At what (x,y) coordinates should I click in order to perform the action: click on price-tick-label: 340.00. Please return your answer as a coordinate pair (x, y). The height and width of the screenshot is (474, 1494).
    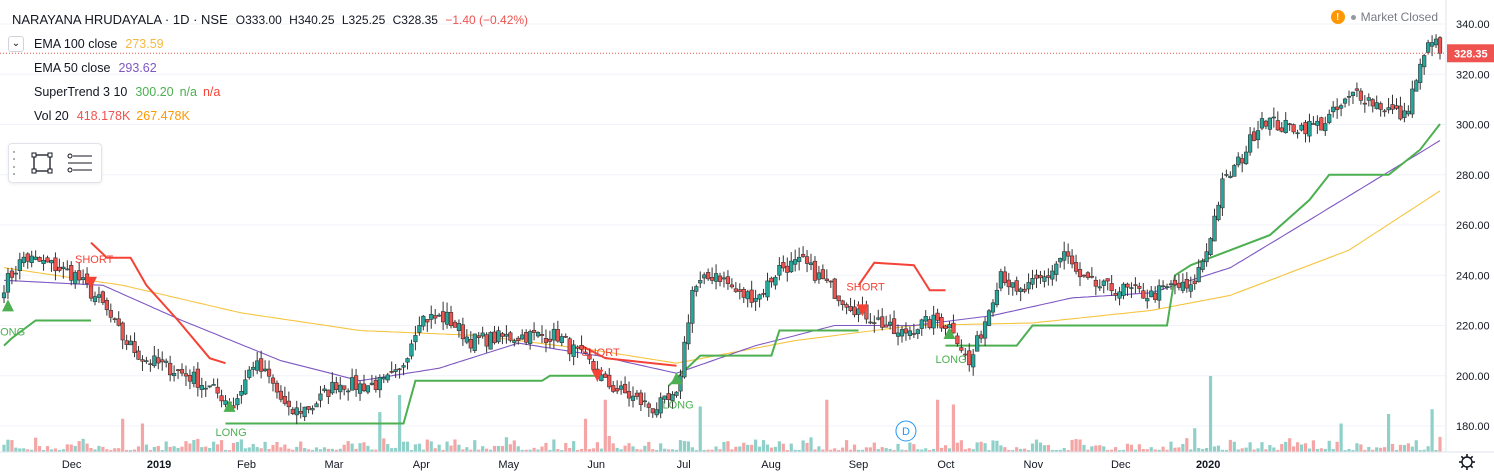
    Looking at the image, I should click on (1473, 25).